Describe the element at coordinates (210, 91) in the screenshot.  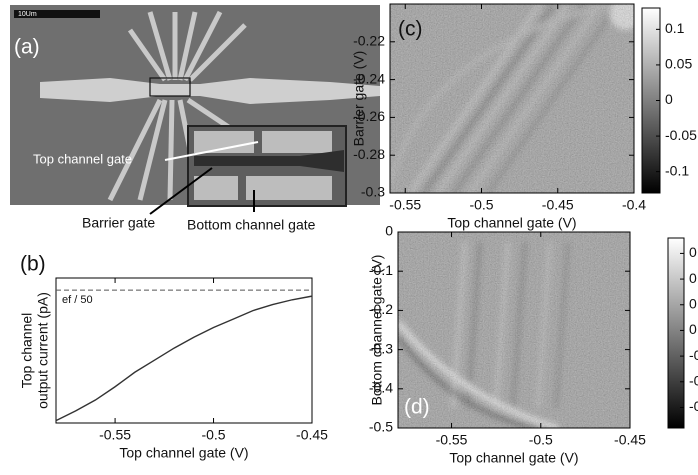
I see `channel-trace` at that location.